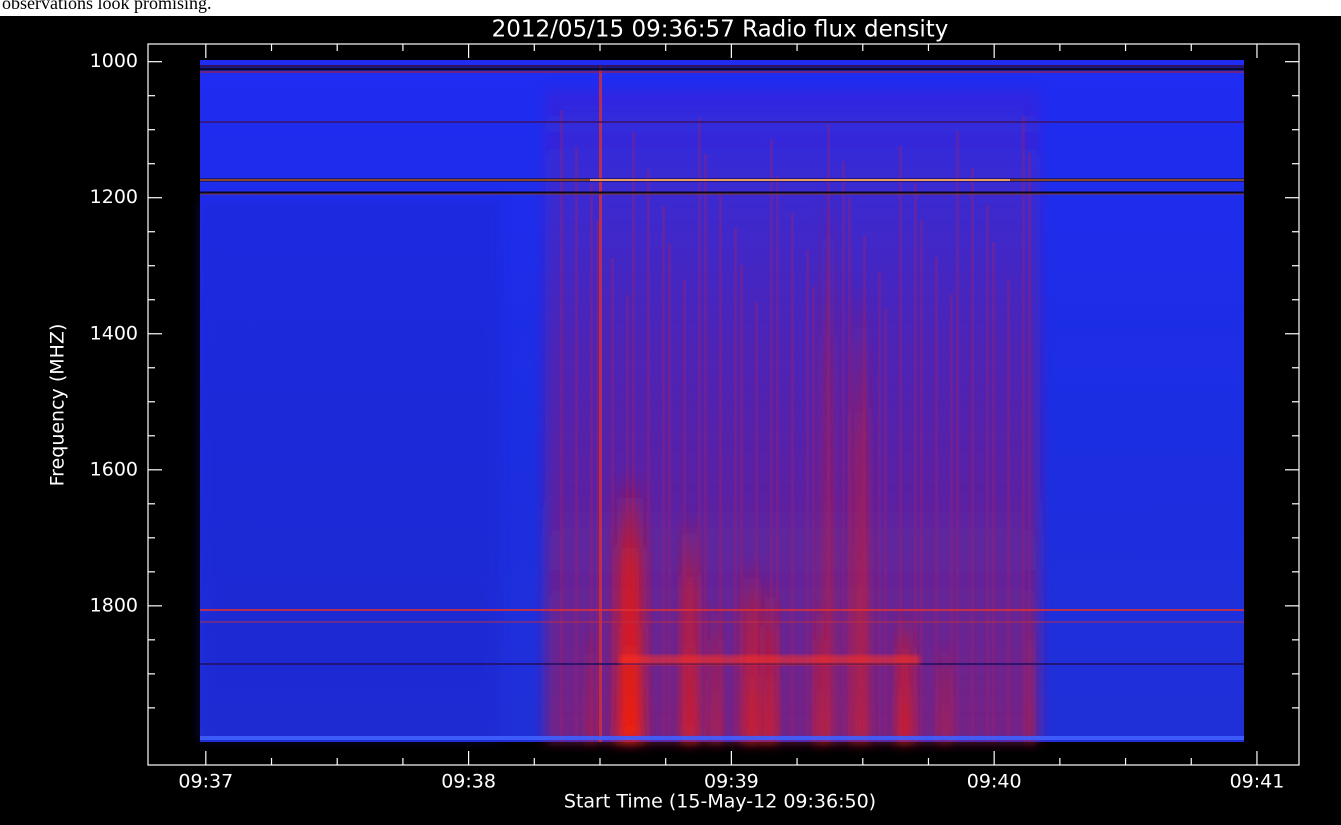 The width and height of the screenshot is (1341, 825). I want to click on y-tick-label: 1400, so click(114, 333).